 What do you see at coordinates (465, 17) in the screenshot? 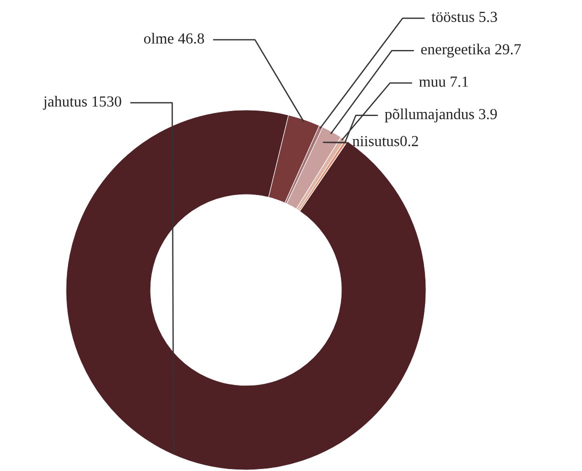
I see `slice-label: tööstus 5.3` at bounding box center [465, 17].